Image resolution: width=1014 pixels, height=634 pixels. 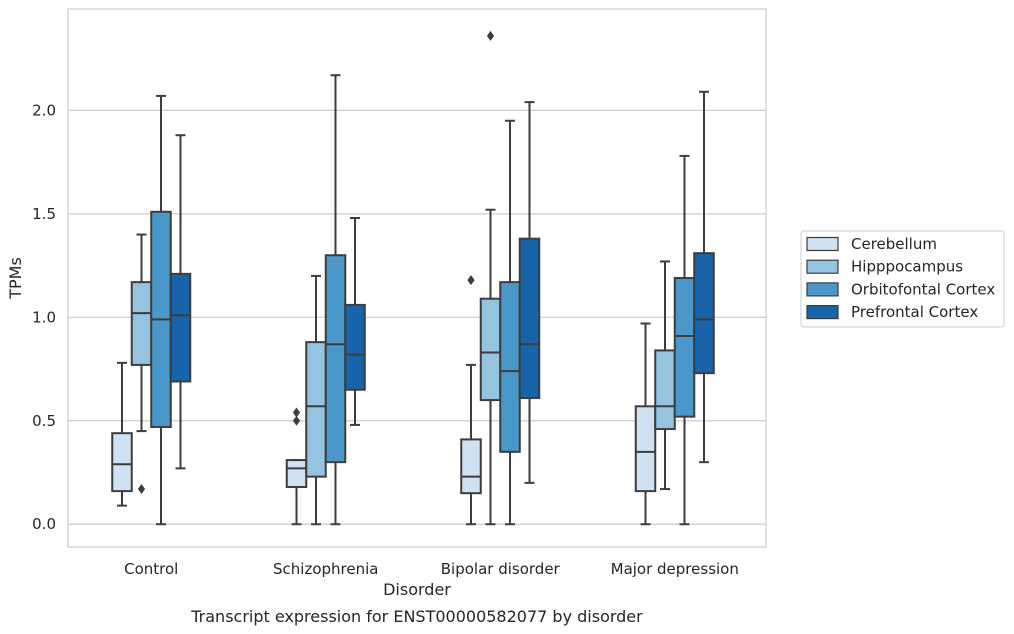 I want to click on legend-label: Cerebellum, so click(x=894, y=244).